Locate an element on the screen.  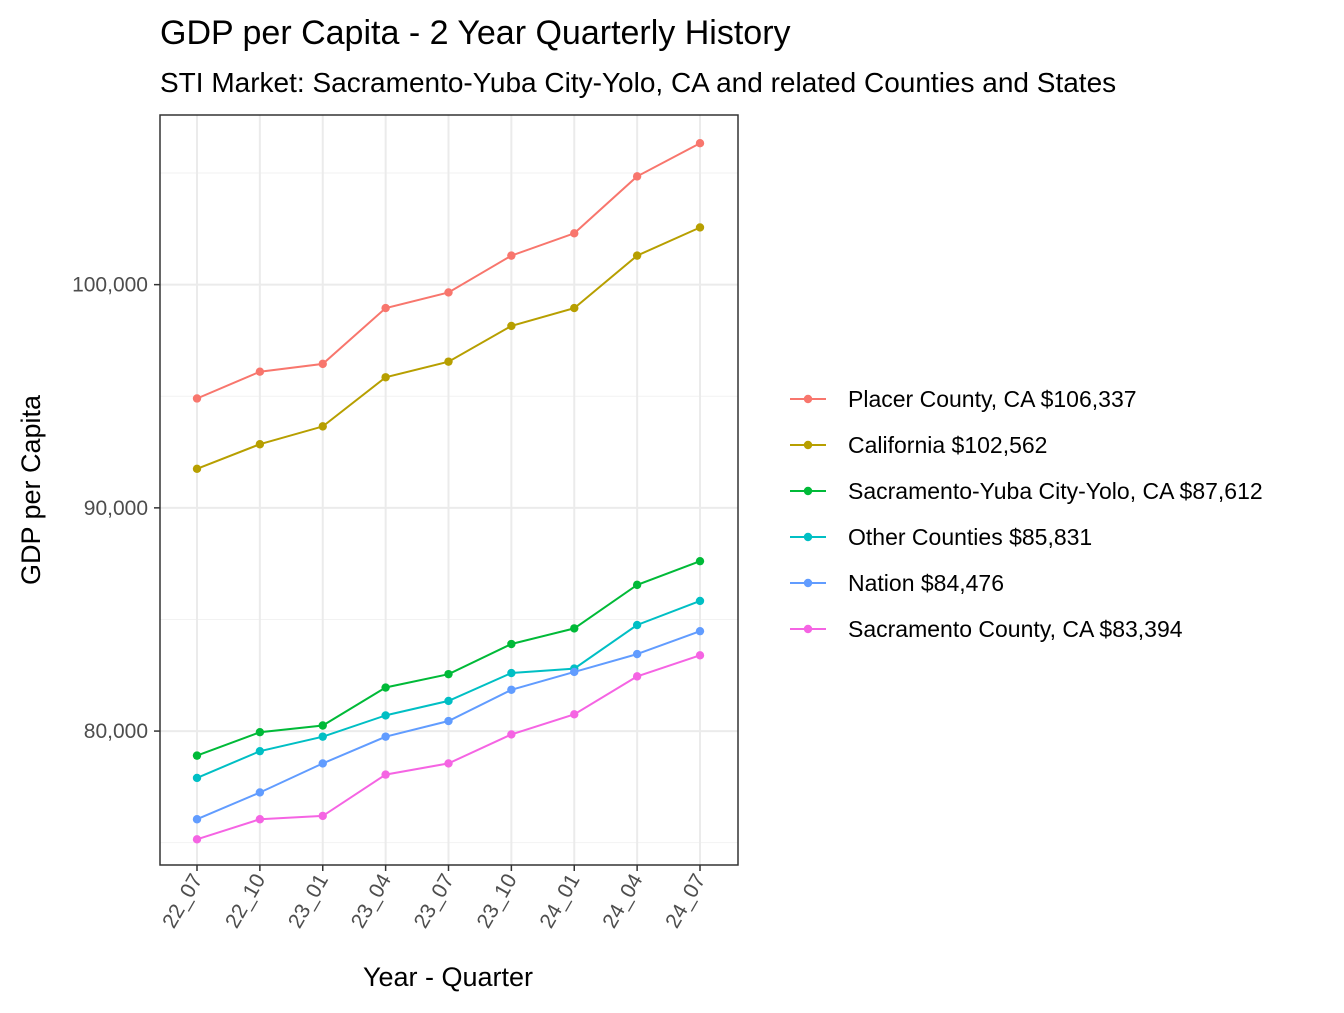
legend-item: Sacramento-Yuba City-Yolo, CA $87,612 is located at coordinates (1026, 491).